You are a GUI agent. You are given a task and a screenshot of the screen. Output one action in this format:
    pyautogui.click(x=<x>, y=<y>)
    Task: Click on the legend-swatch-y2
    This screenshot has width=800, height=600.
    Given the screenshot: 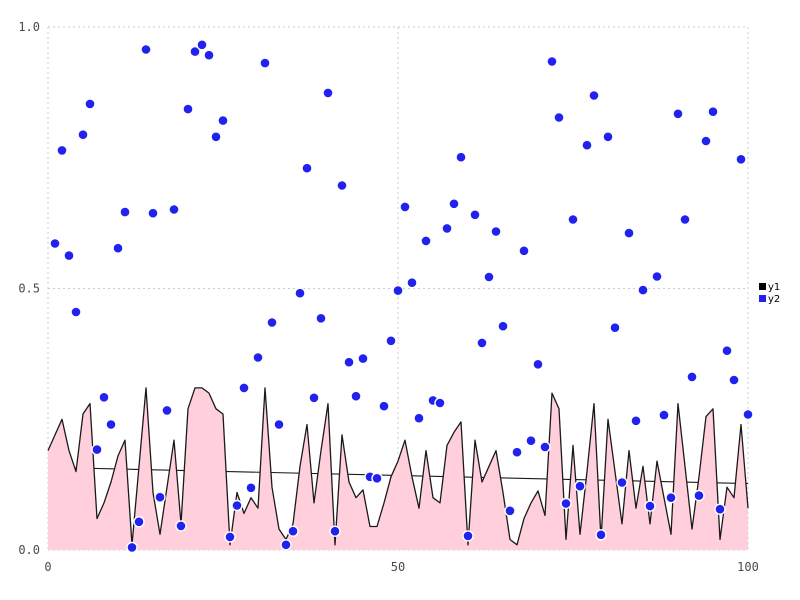 What is the action you would take?
    pyautogui.click(x=762, y=298)
    